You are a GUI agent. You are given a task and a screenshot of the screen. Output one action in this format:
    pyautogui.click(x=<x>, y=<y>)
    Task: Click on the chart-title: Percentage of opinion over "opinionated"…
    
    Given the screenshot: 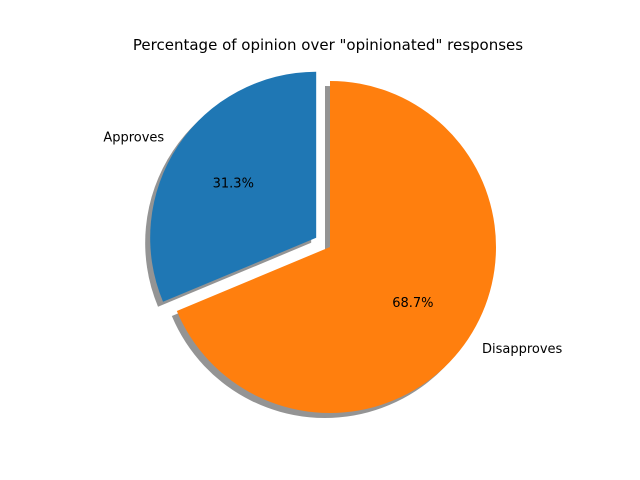 What is the action you would take?
    pyautogui.click(x=328, y=45)
    